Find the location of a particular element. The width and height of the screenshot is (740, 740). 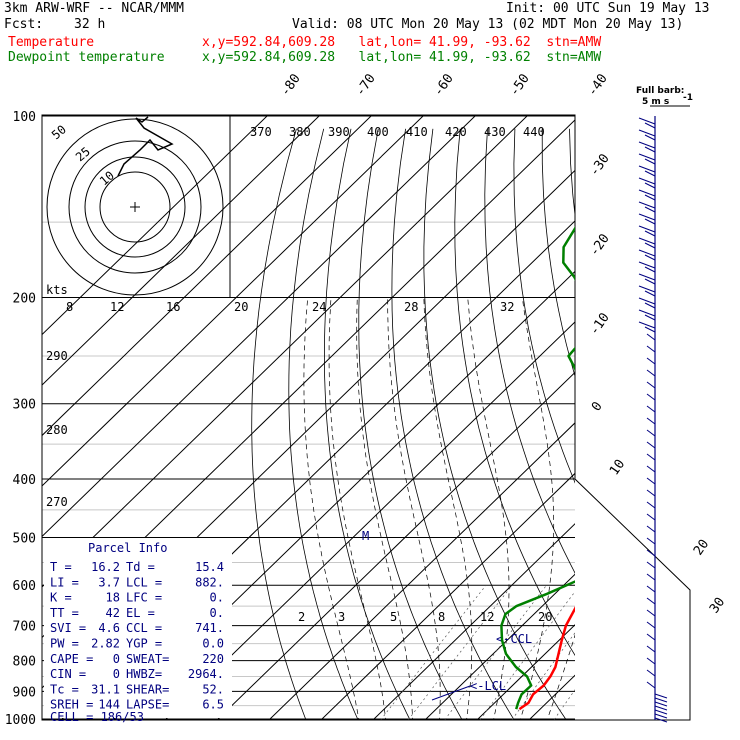

sounding-series is located at coordinates (537, 468).